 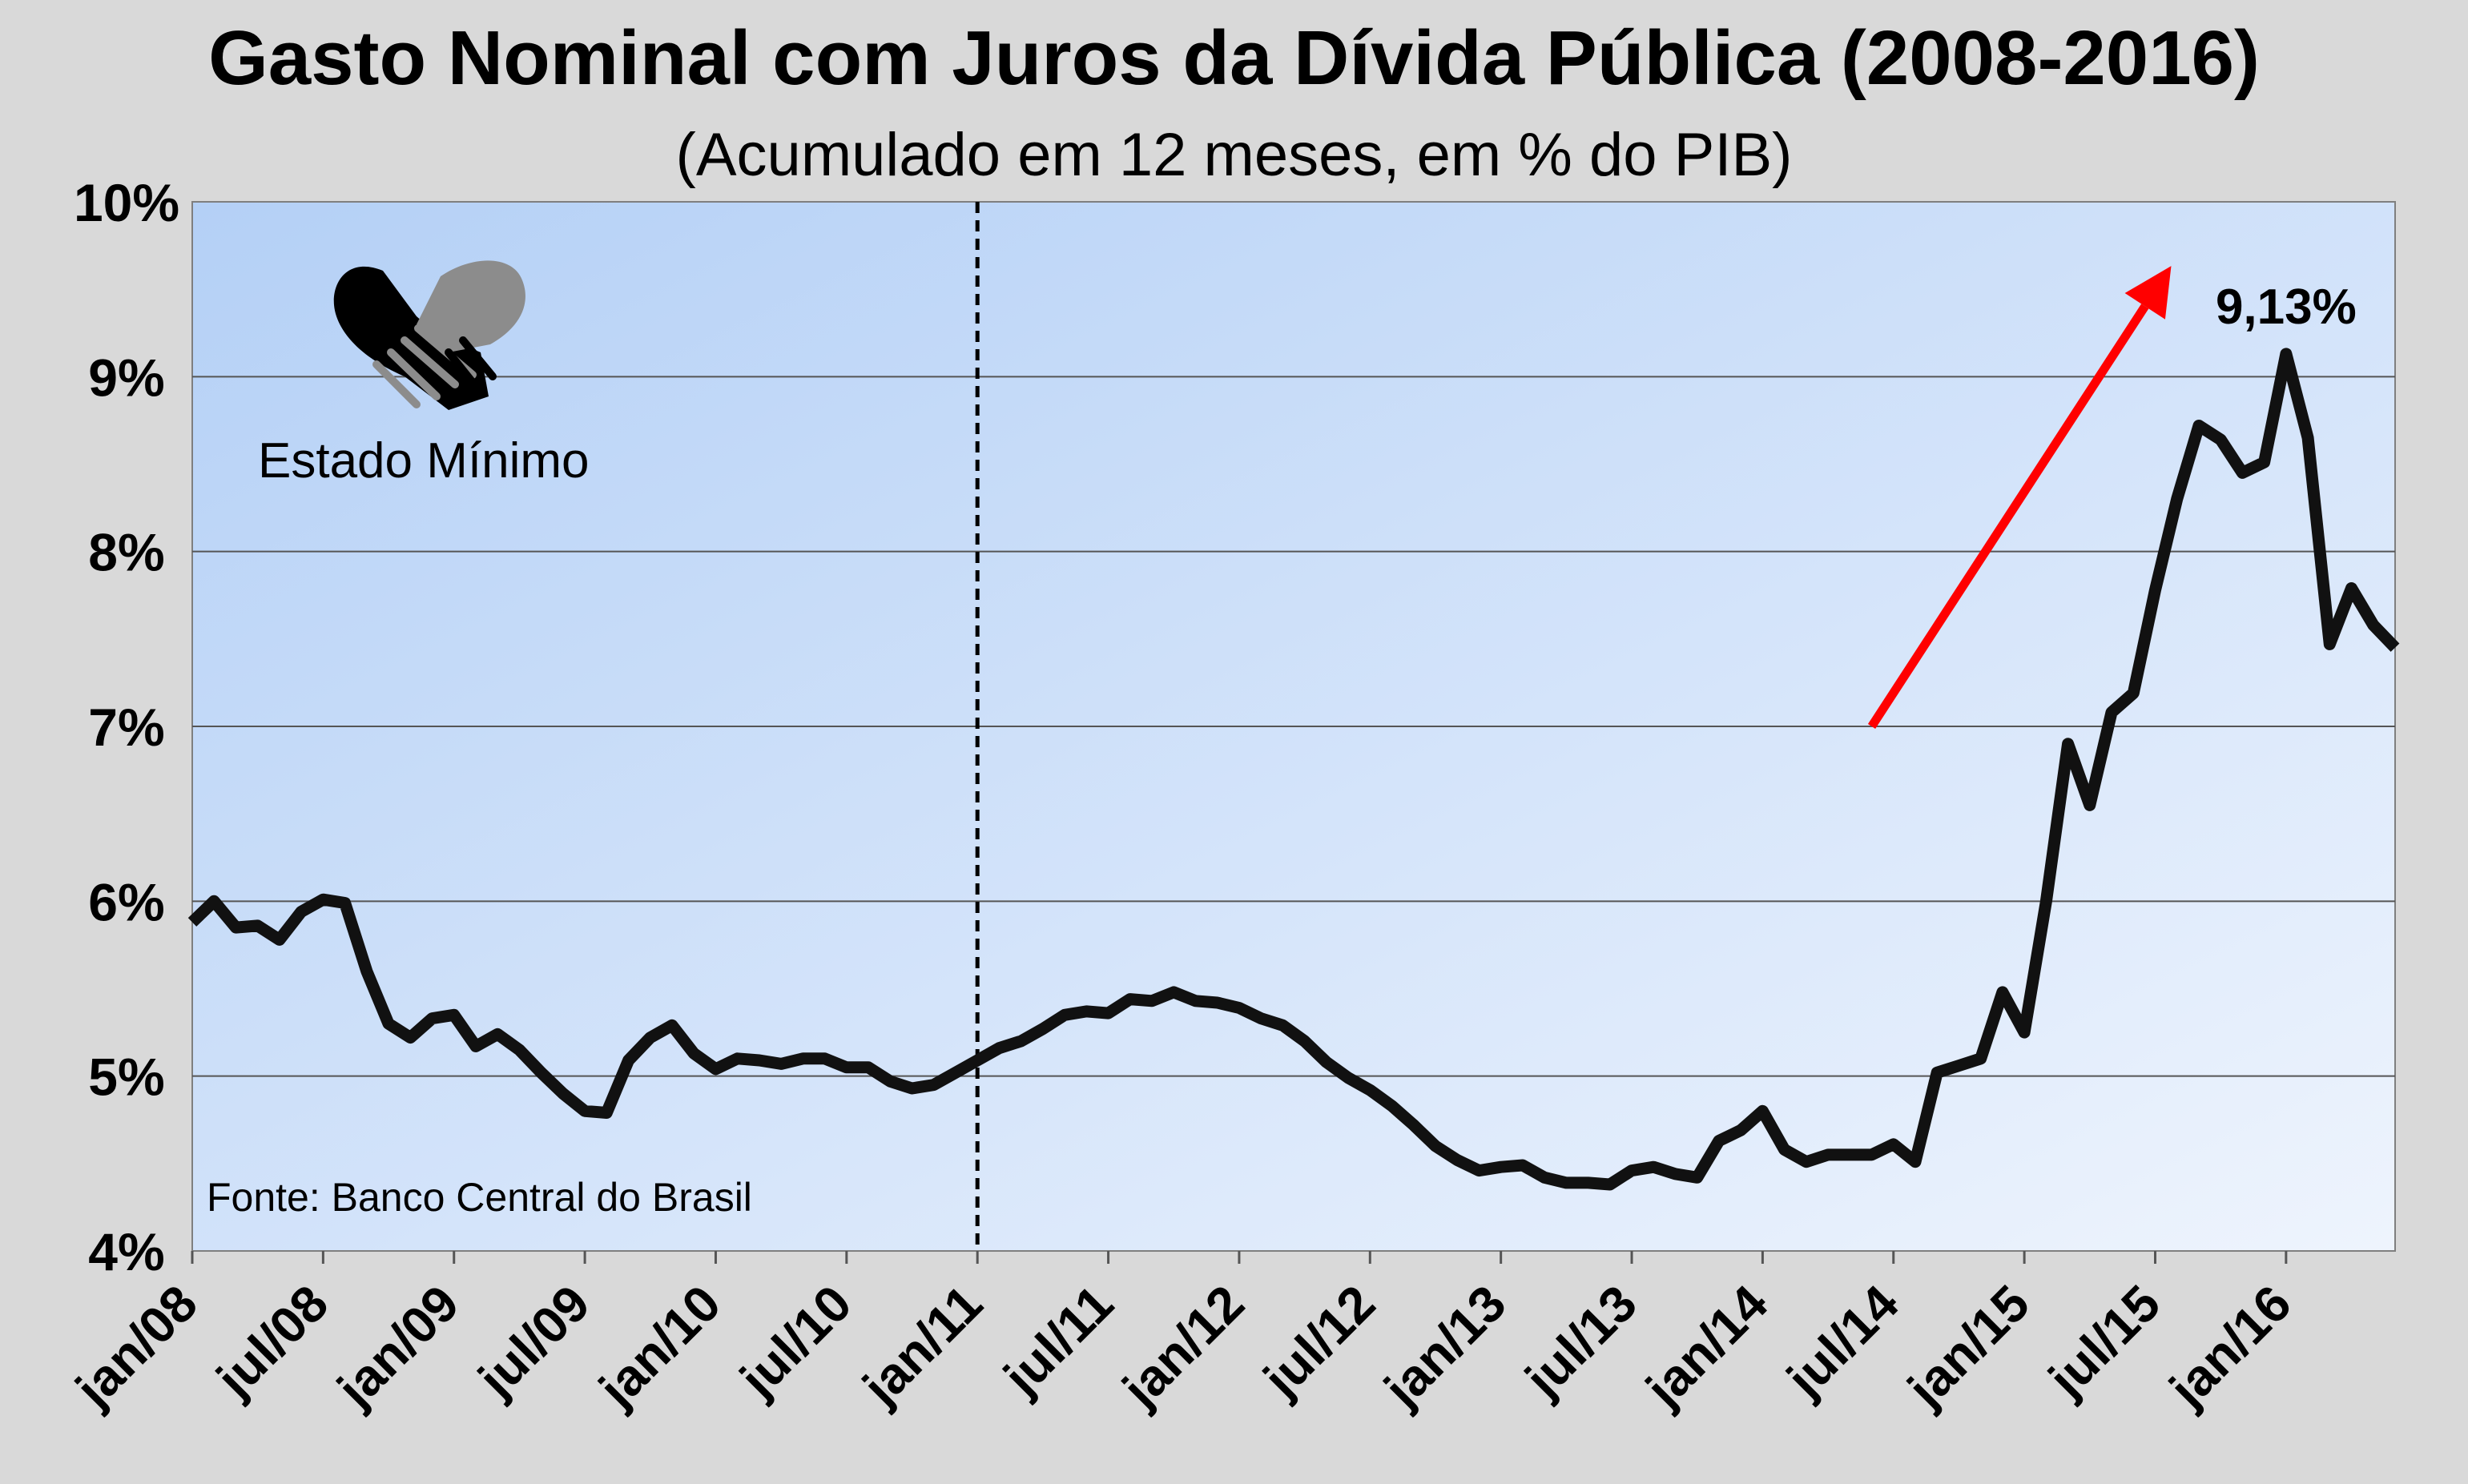 I want to click on trend-arrow, so click(x=2008, y=516).